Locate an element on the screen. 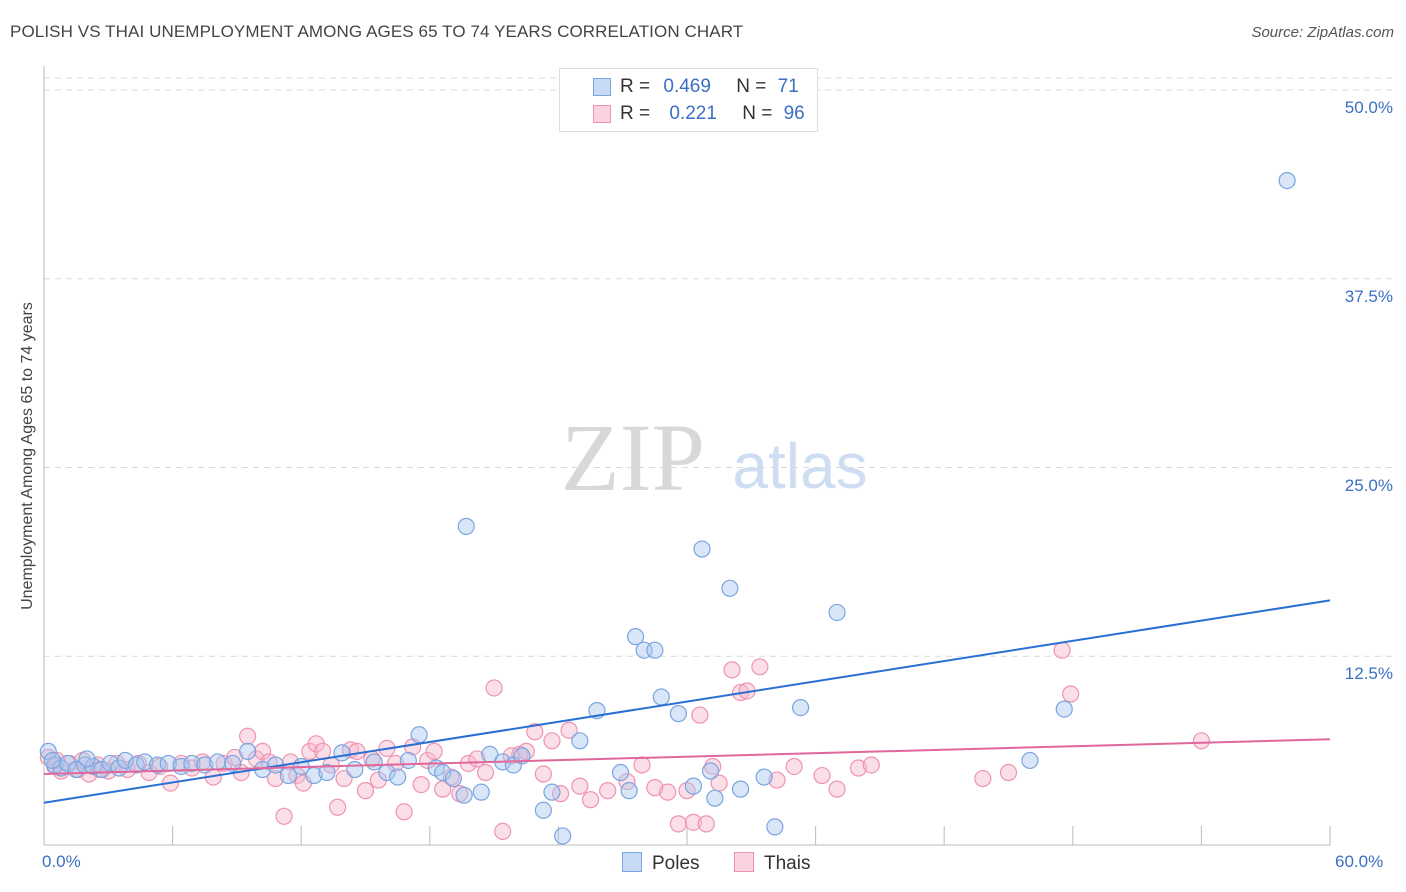 The height and width of the screenshot is (892, 1406). legend-row-poles: R = 0.469 N = 71 is located at coordinates (696, 87).